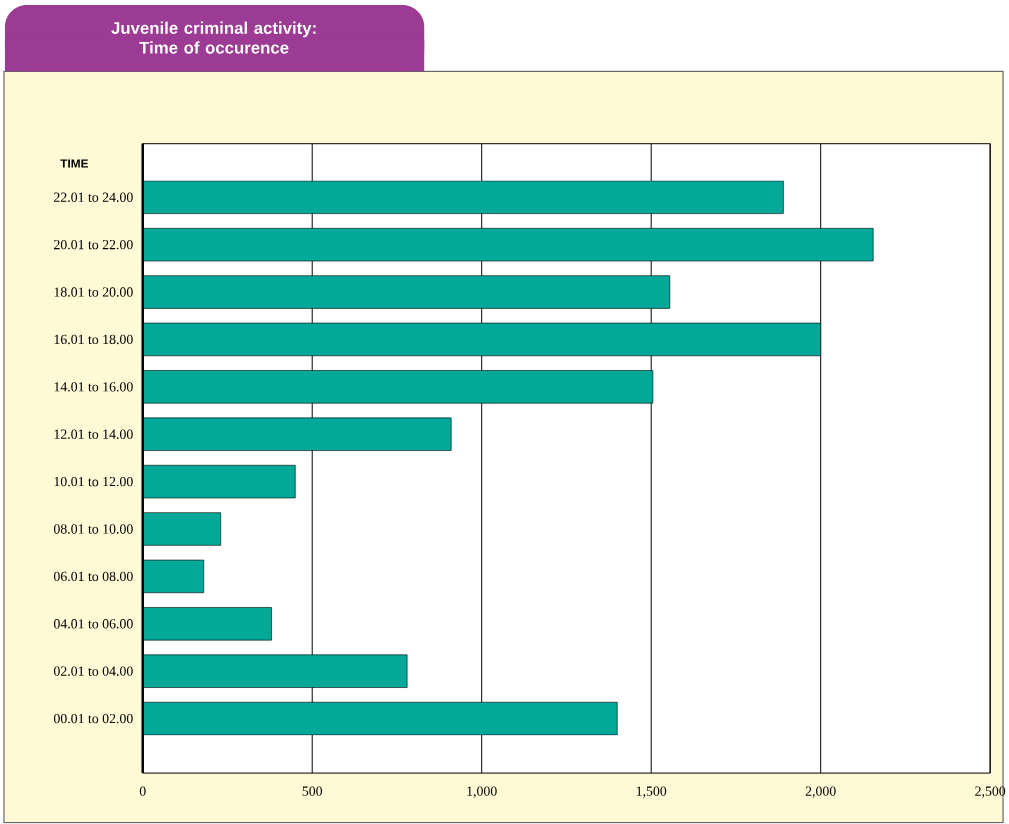 The height and width of the screenshot is (824, 1009). I want to click on y-tick-label: 04.01 to 06.00, so click(93, 624).